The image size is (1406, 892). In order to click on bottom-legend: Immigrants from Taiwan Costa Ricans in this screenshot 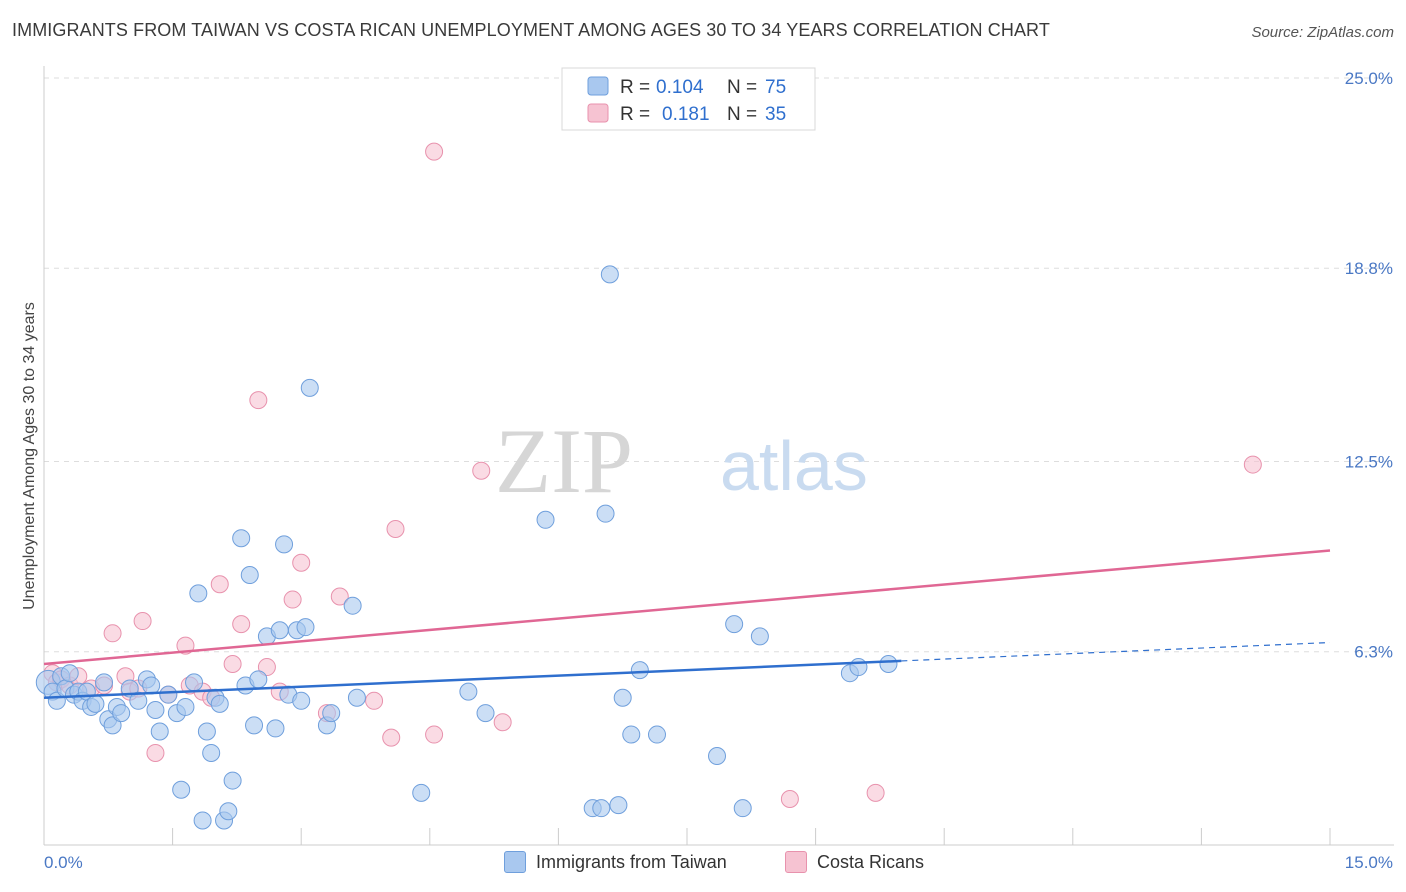, I will do `click(703, 865)`.